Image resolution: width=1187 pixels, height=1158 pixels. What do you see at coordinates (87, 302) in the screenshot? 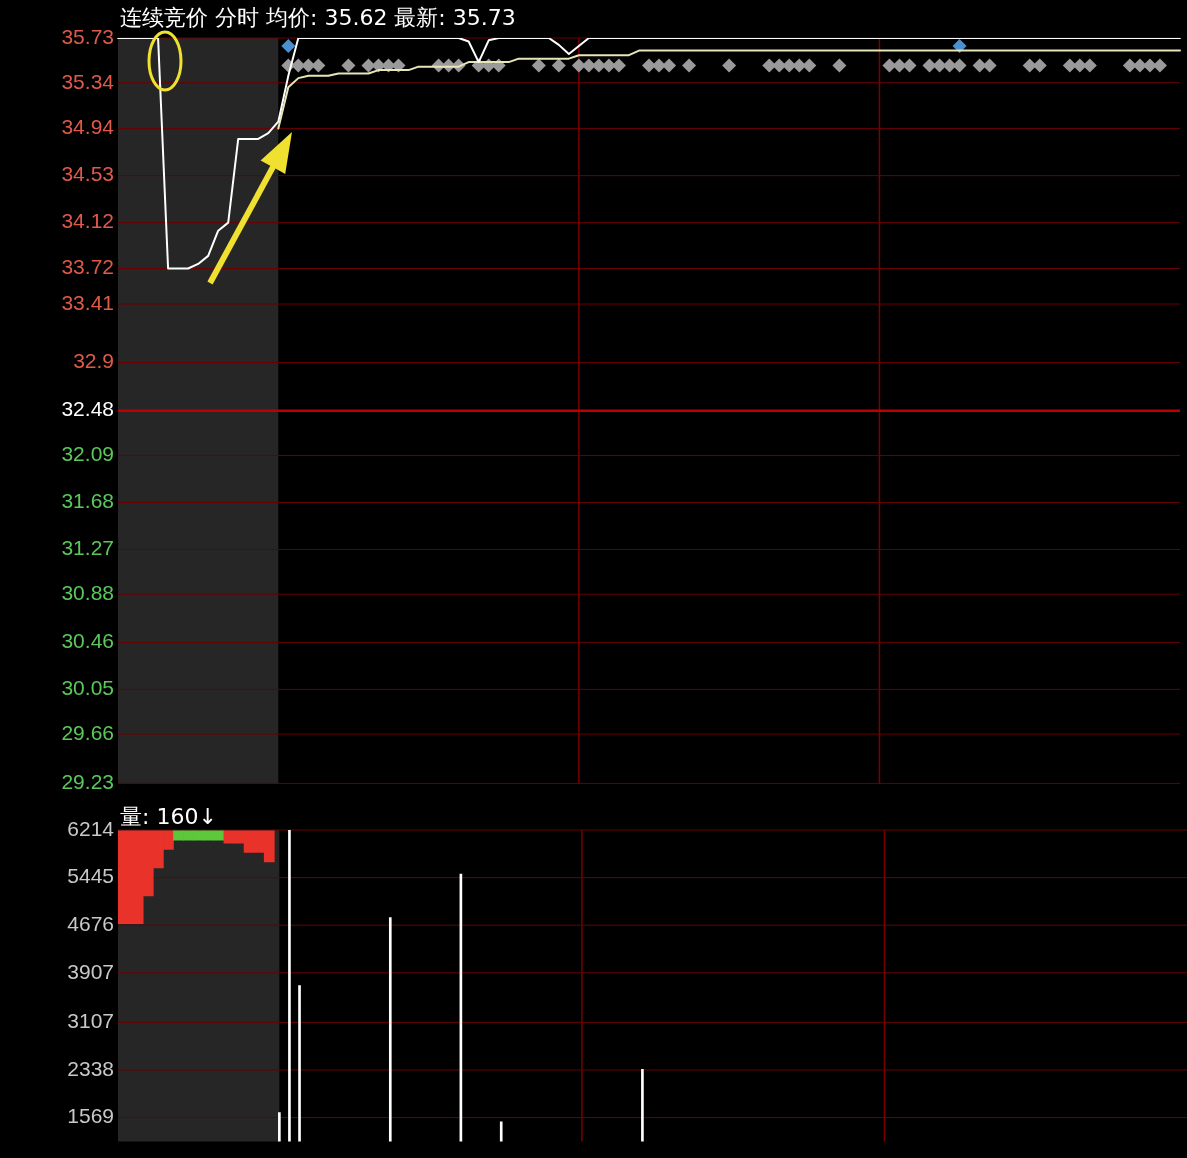
I see `y-tick-label: 33.41` at bounding box center [87, 302].